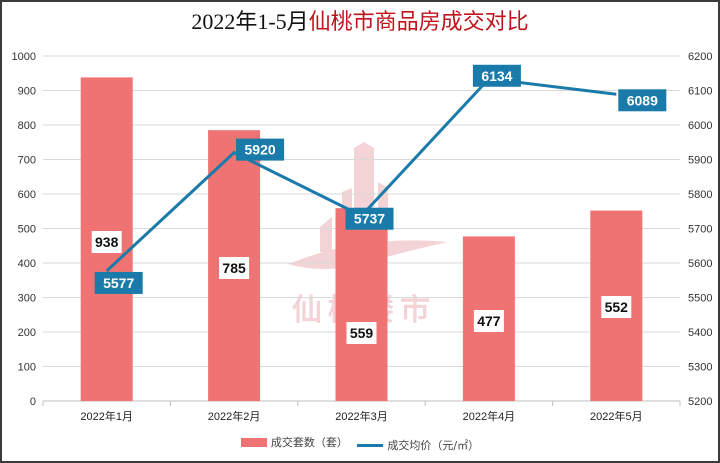  Describe the element at coordinates (700, 402) in the screenshot. I see `y-right-tick: 5200` at that location.